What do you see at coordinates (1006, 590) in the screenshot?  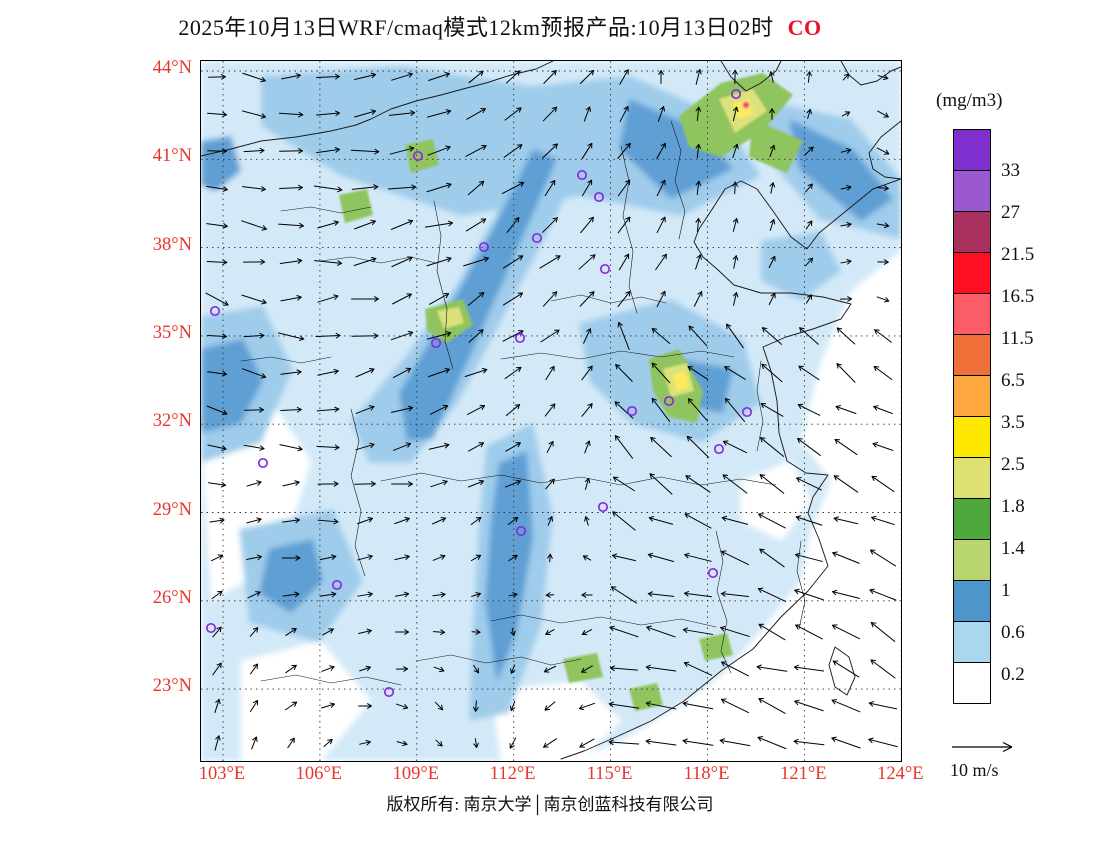 I see `colorbar-tick-label: 1` at bounding box center [1006, 590].